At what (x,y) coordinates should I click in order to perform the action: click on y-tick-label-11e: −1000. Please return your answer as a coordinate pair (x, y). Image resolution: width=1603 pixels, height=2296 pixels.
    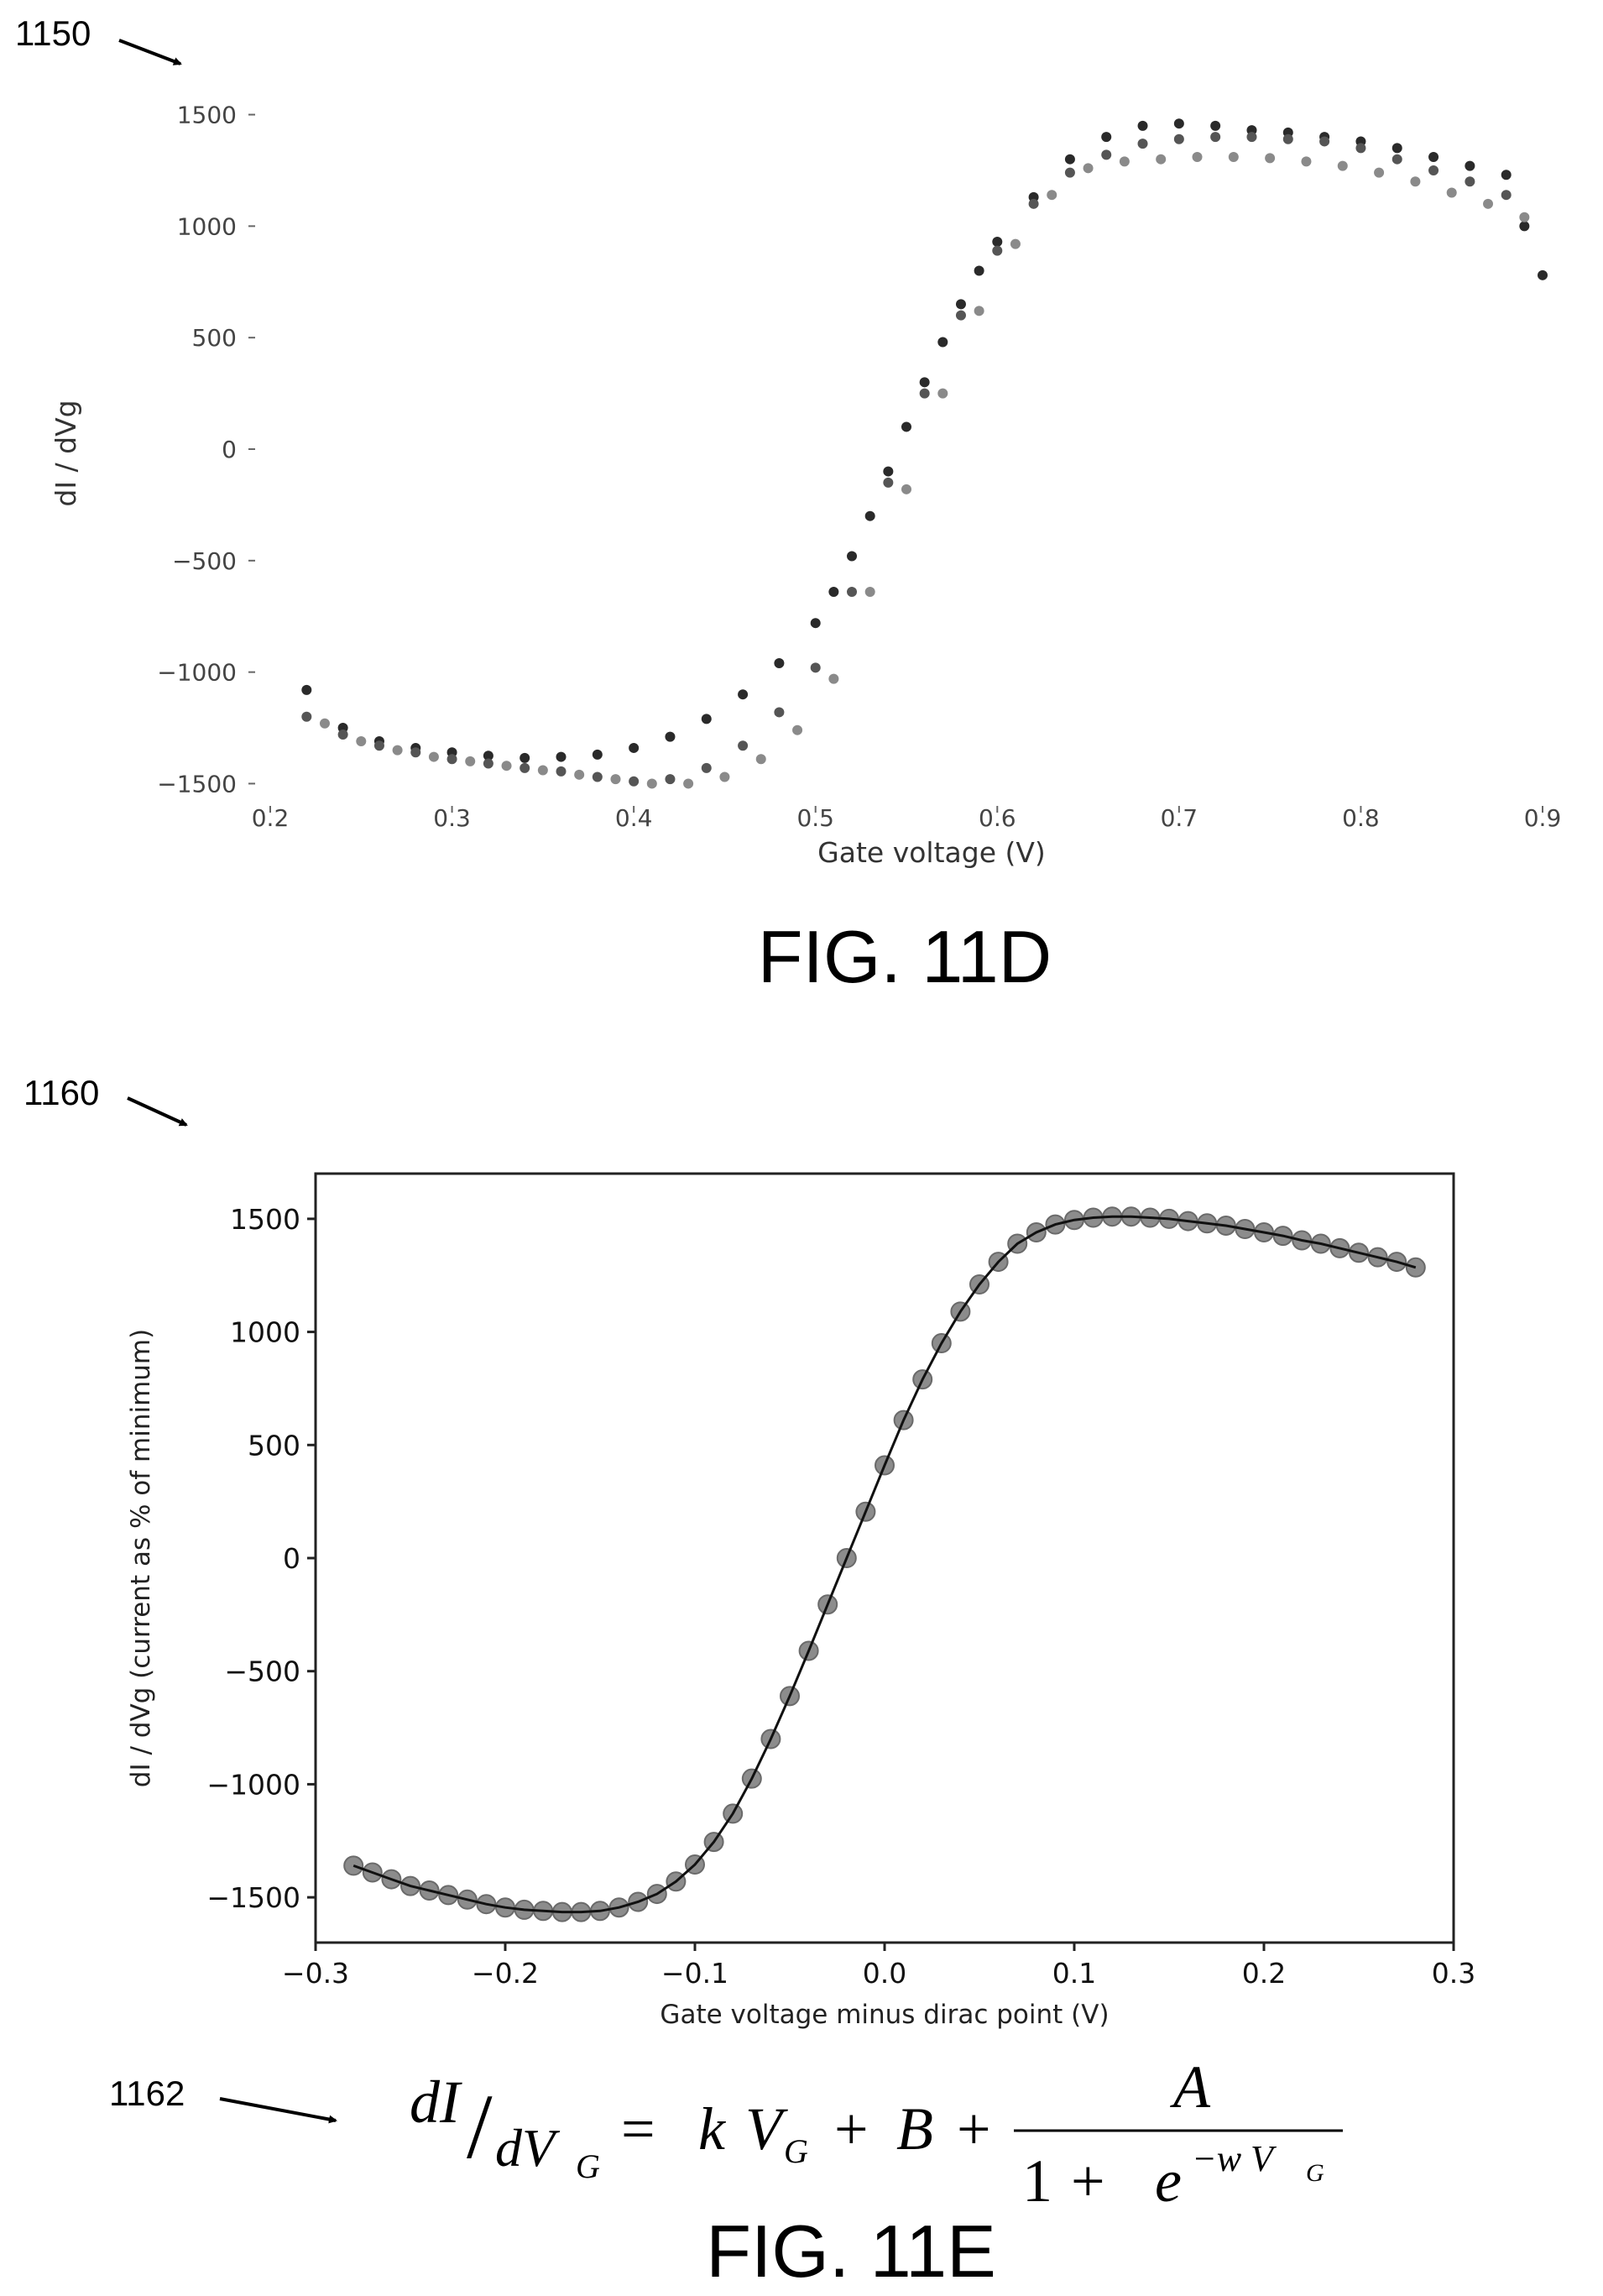
    Looking at the image, I should click on (253, 1784).